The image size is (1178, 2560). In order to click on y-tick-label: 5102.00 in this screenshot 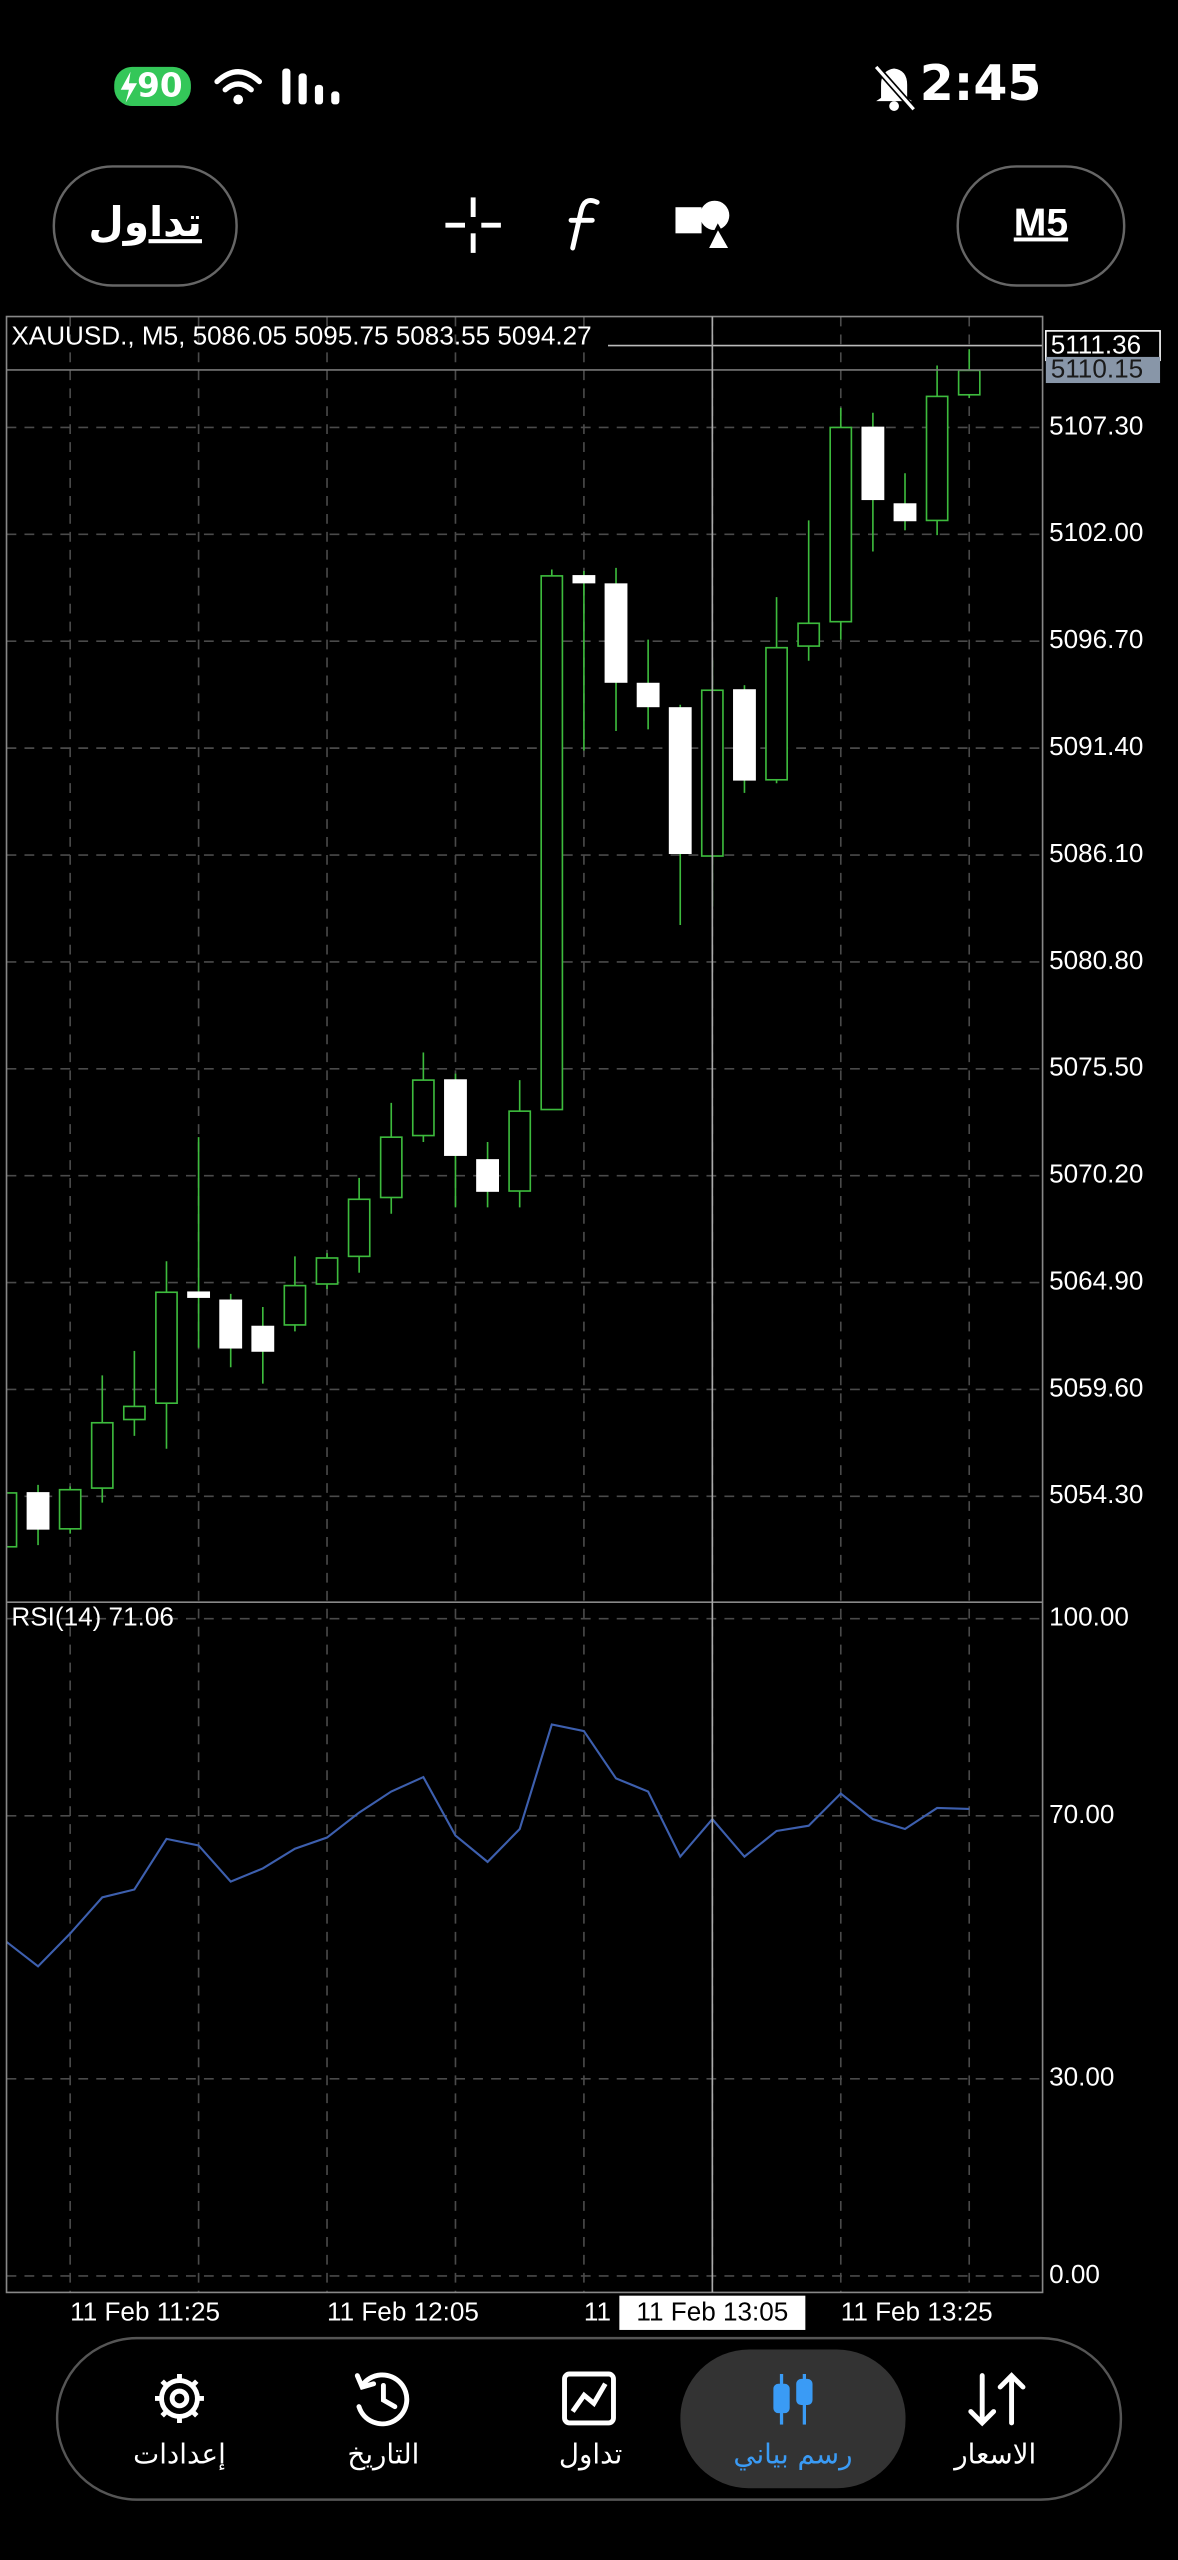, I will do `click(1096, 532)`.